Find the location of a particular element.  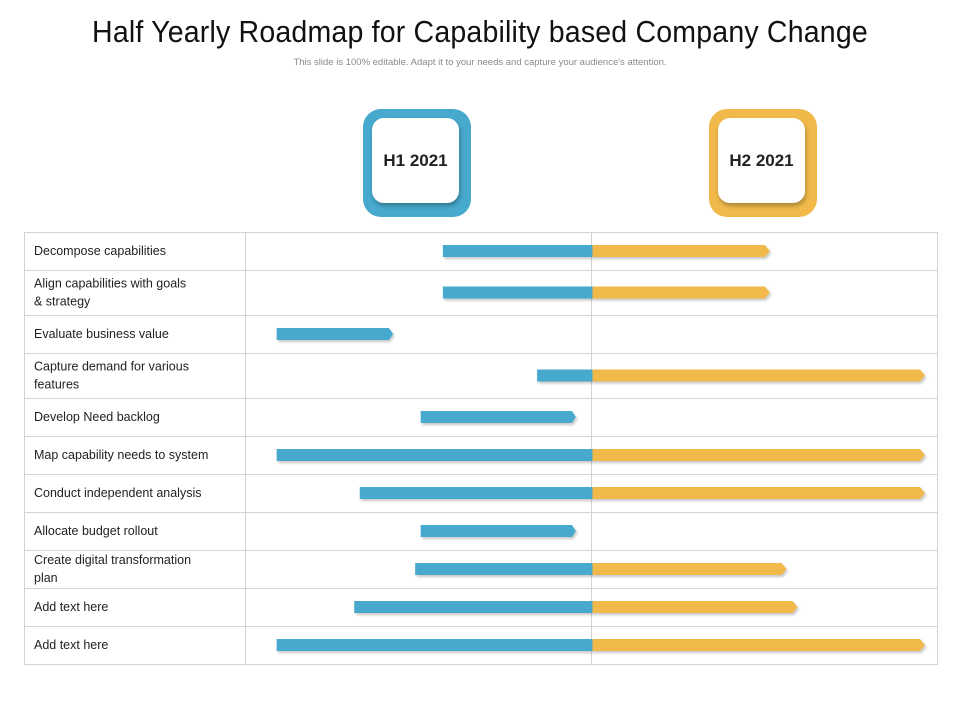

task-label: Conduct independent analysis is located at coordinates (117, 493).